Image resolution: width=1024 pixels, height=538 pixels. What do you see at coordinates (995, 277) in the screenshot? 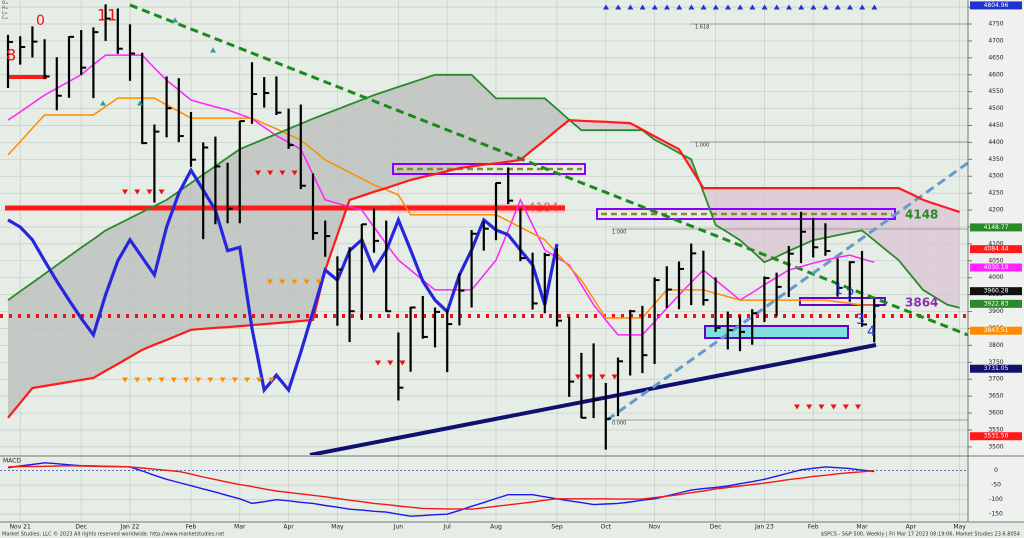
I see `y-tick-label: 4000` at bounding box center [995, 277].